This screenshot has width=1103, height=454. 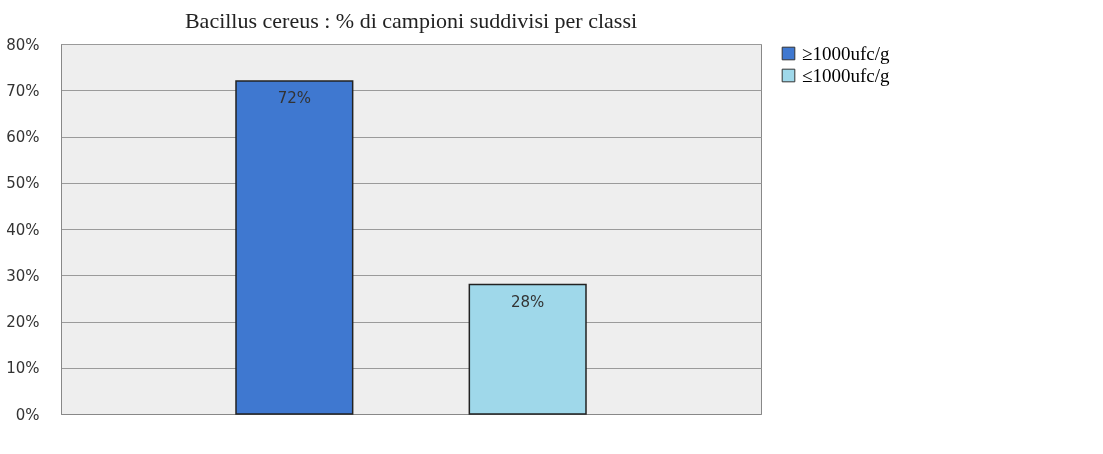 I want to click on y-tick-label: 70%, so click(x=23, y=90).